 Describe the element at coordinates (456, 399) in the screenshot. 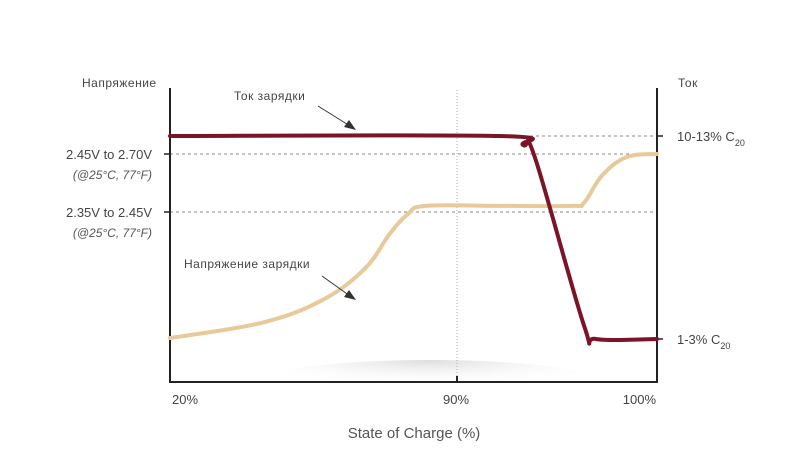

I see `x-tick-90: 90%` at that location.